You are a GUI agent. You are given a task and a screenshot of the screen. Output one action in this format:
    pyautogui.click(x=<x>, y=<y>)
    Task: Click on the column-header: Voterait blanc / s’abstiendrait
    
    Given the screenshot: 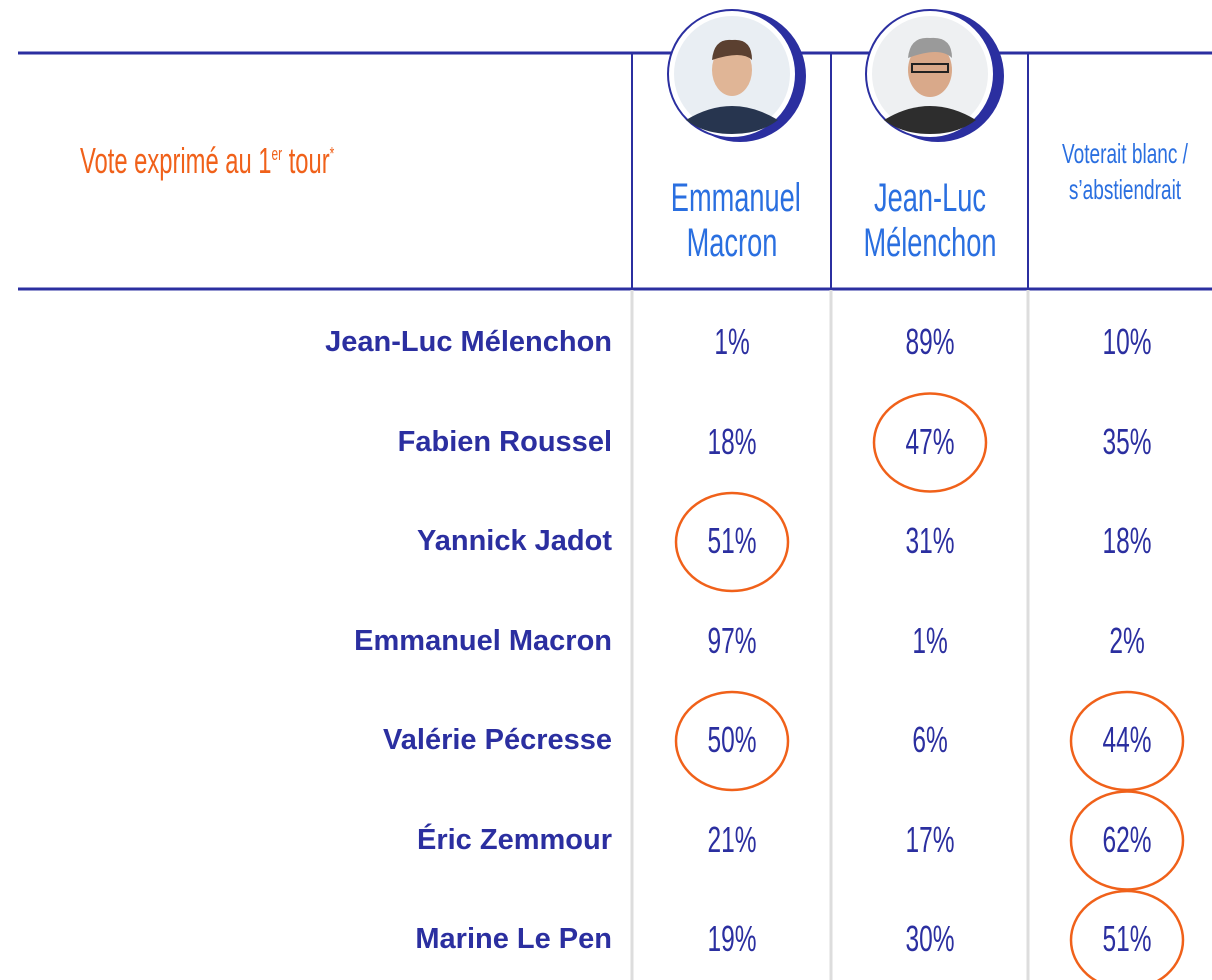 What is the action you would take?
    pyautogui.click(x=1121, y=172)
    